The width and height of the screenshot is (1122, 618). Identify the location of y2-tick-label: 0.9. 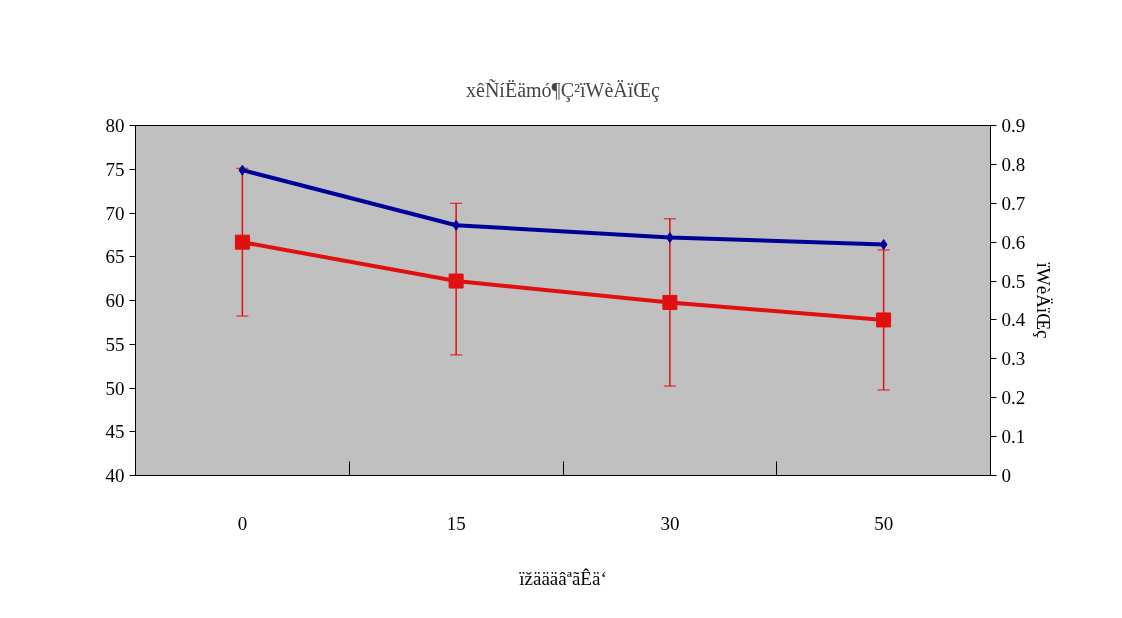
(1013, 125).